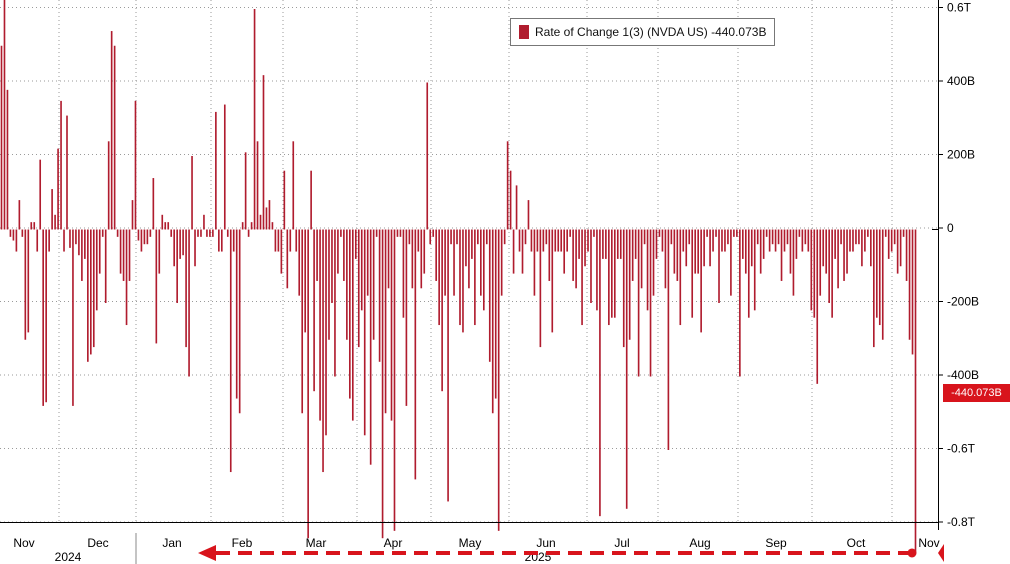 The image size is (1010, 564). I want to click on x-tick-label: May, so click(470, 543).